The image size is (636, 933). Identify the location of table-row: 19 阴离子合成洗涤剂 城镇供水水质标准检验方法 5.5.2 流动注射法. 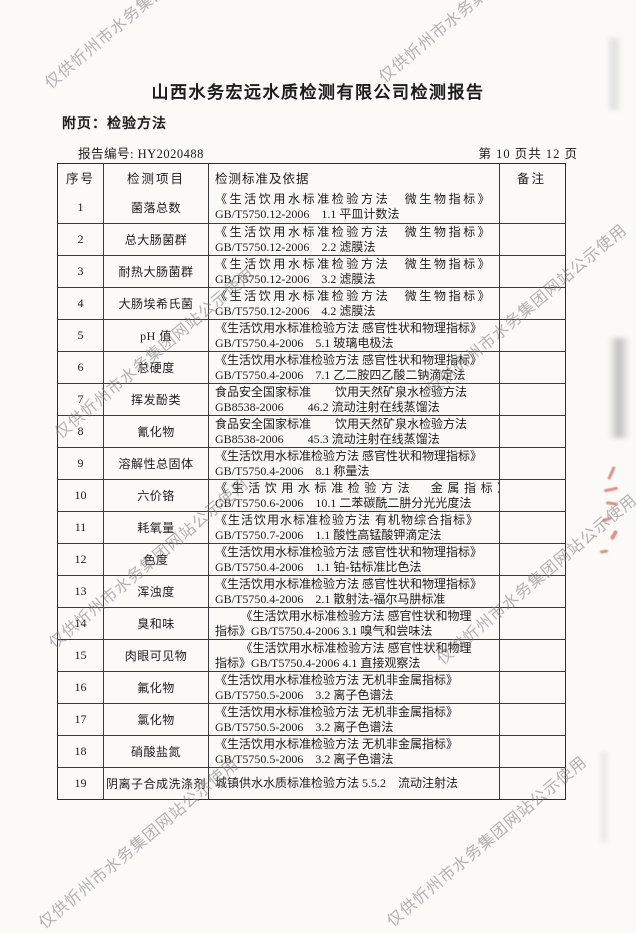
(311, 783).